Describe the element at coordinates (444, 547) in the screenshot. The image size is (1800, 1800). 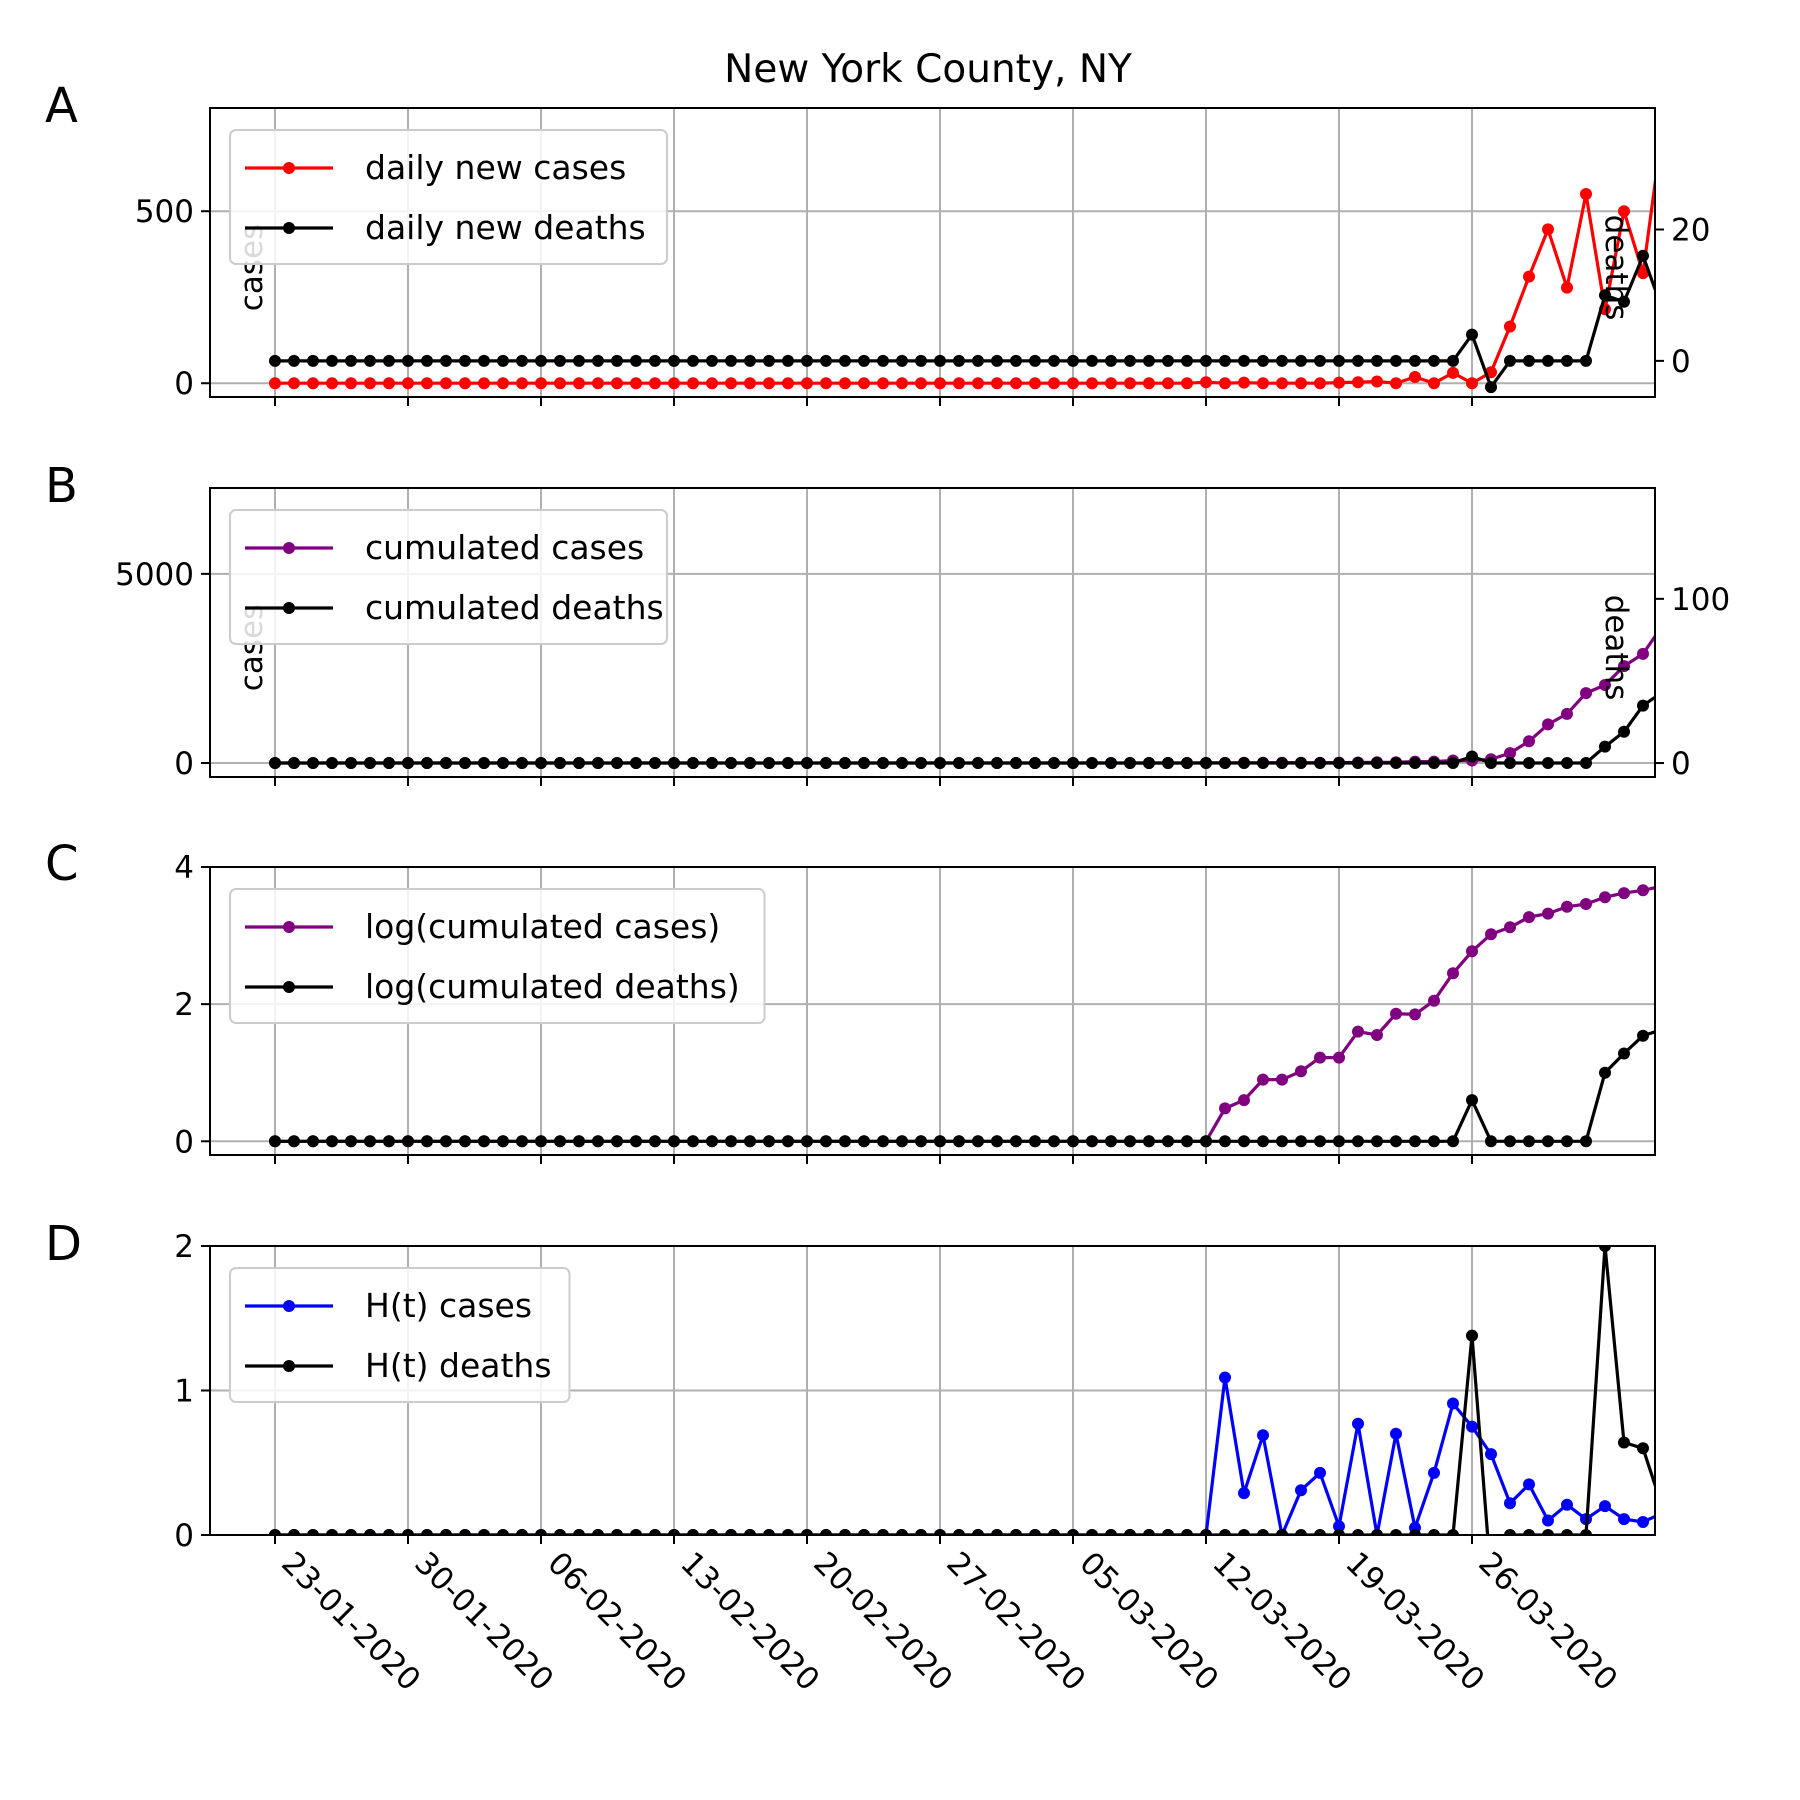
I see `legend-entry: cumulated cases` at that location.